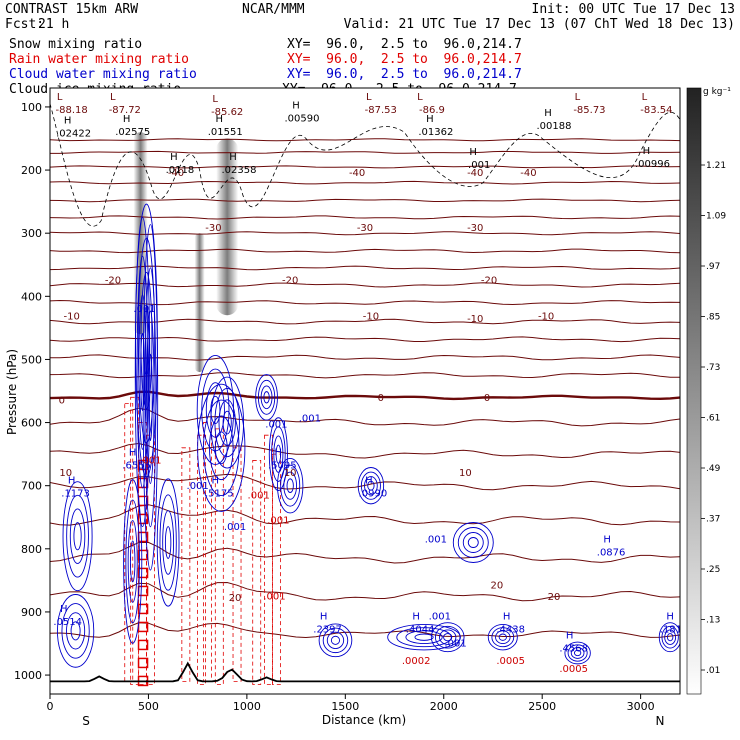 Image resolution: width=740 pixels, height=740 pixels. Describe the element at coordinates (507, 617) in the screenshot. I see `cloud-water-max-marker-9: H` at that location.